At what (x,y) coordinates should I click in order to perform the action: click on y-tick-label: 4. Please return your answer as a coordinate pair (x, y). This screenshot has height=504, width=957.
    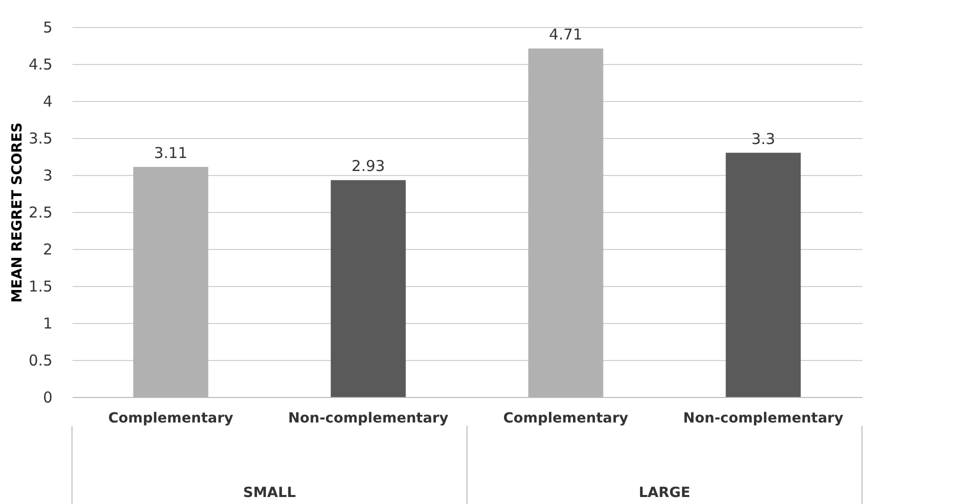
    Looking at the image, I should click on (47, 101).